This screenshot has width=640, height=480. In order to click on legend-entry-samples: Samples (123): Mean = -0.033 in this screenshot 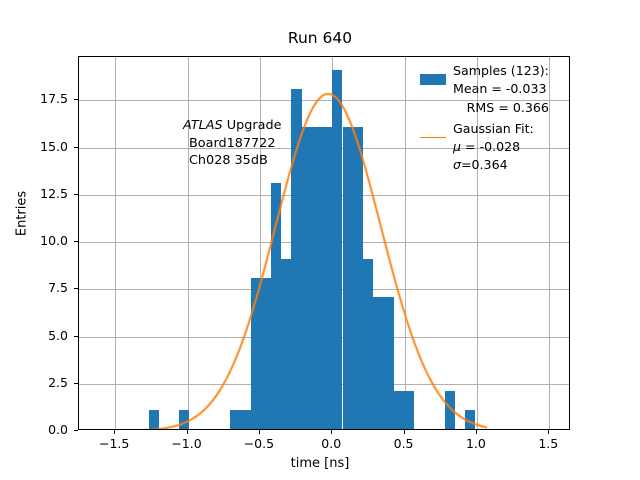, I will do `click(484, 80)`.